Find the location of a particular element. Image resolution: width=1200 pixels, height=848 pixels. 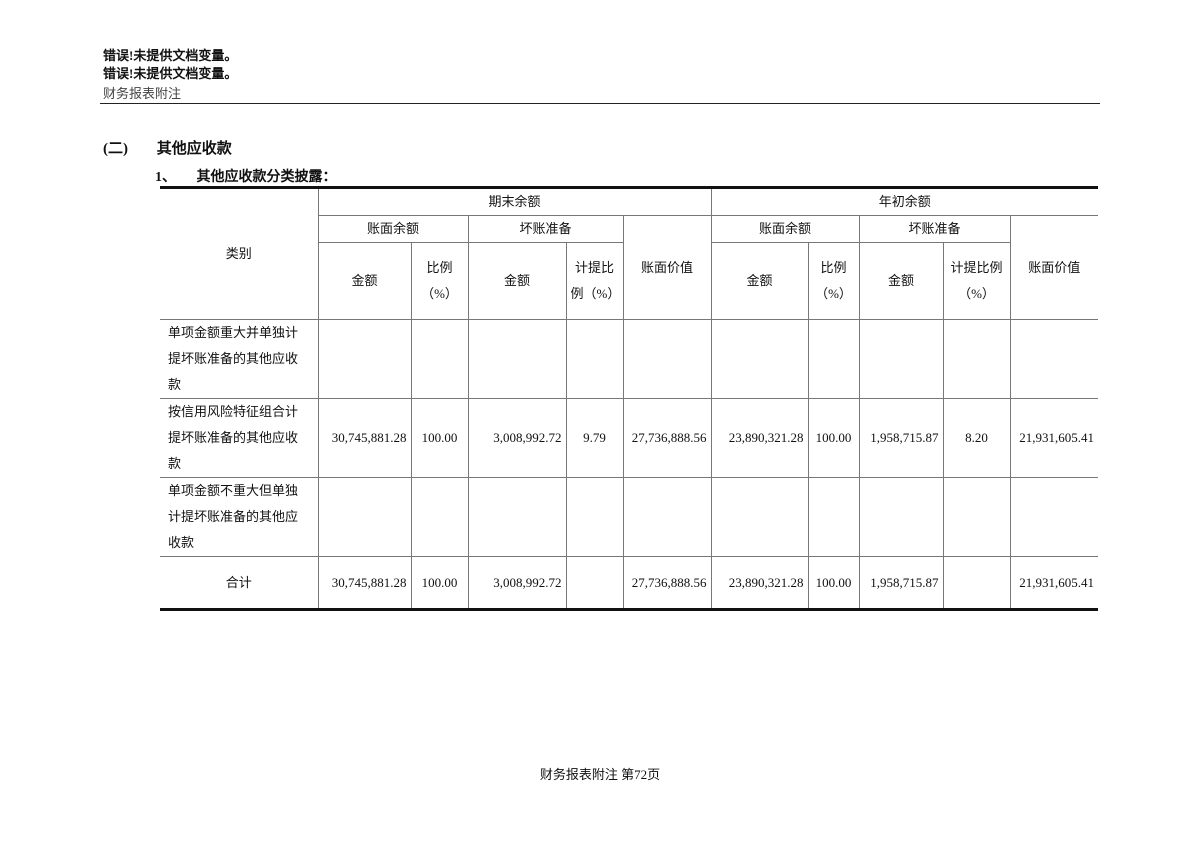

section-number: (二) is located at coordinates (115, 149).